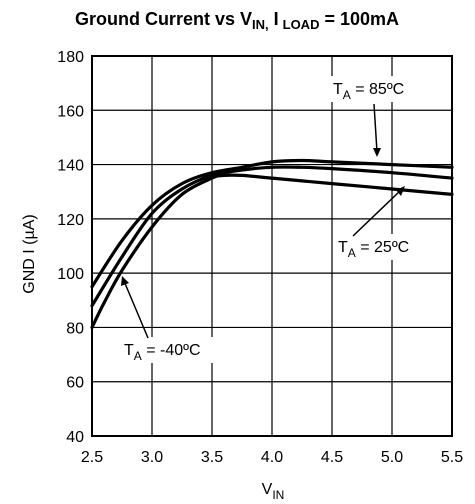 The width and height of the screenshot is (475, 504). I want to click on x-tick-labels: 2.5 3.0 3.5 4.0 4.5 5.0 5.5, so click(272, 457).